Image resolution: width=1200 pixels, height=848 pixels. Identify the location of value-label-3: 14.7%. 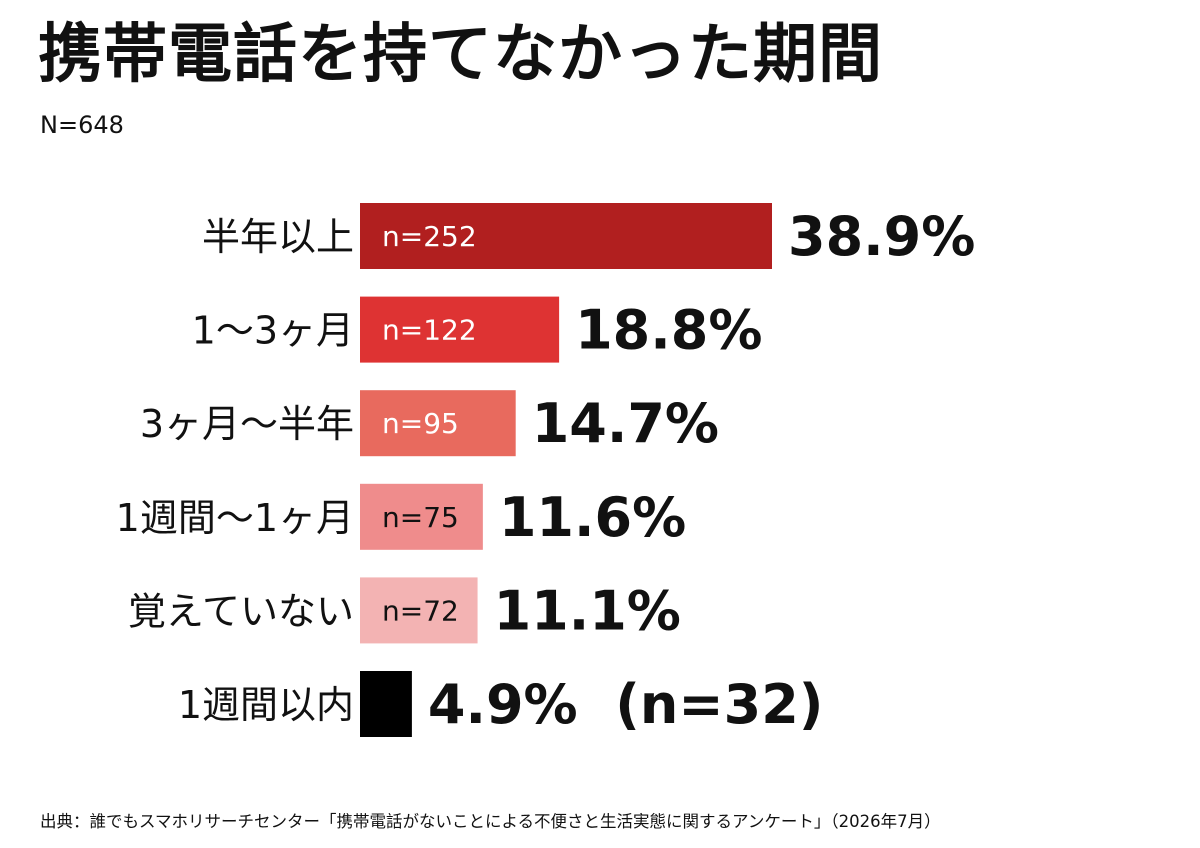
(625, 423).